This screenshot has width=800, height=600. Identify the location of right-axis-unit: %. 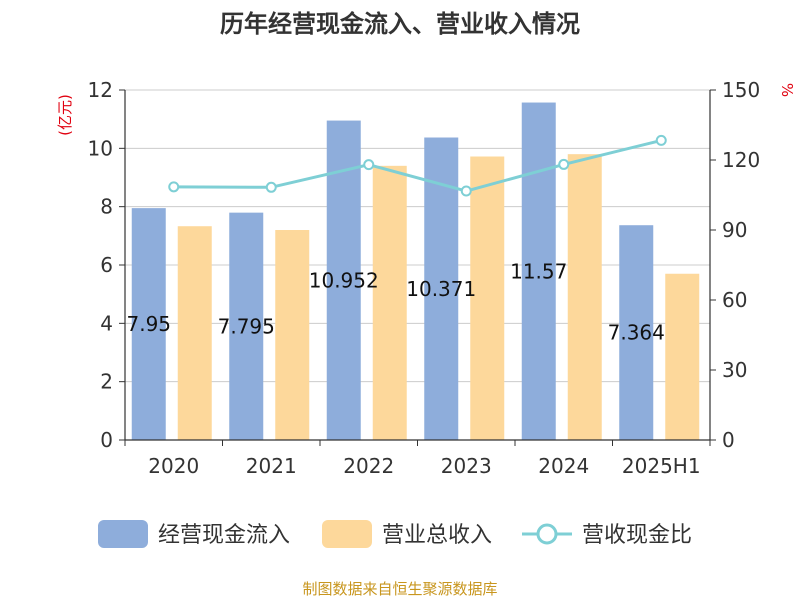
(787, 90).